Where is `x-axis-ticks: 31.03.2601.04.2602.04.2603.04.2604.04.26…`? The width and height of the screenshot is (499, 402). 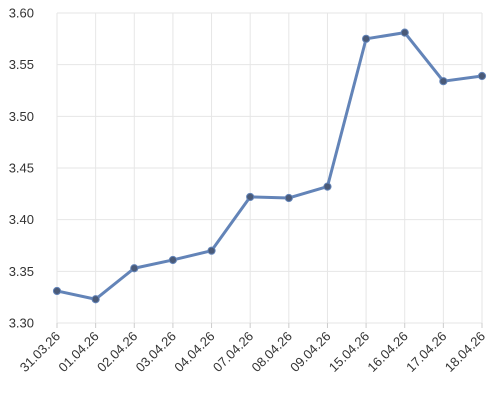
x-axis-ticks: 31.03.2601.04.2602.04.2603.04.2604.04.26… is located at coordinates (252, 349).